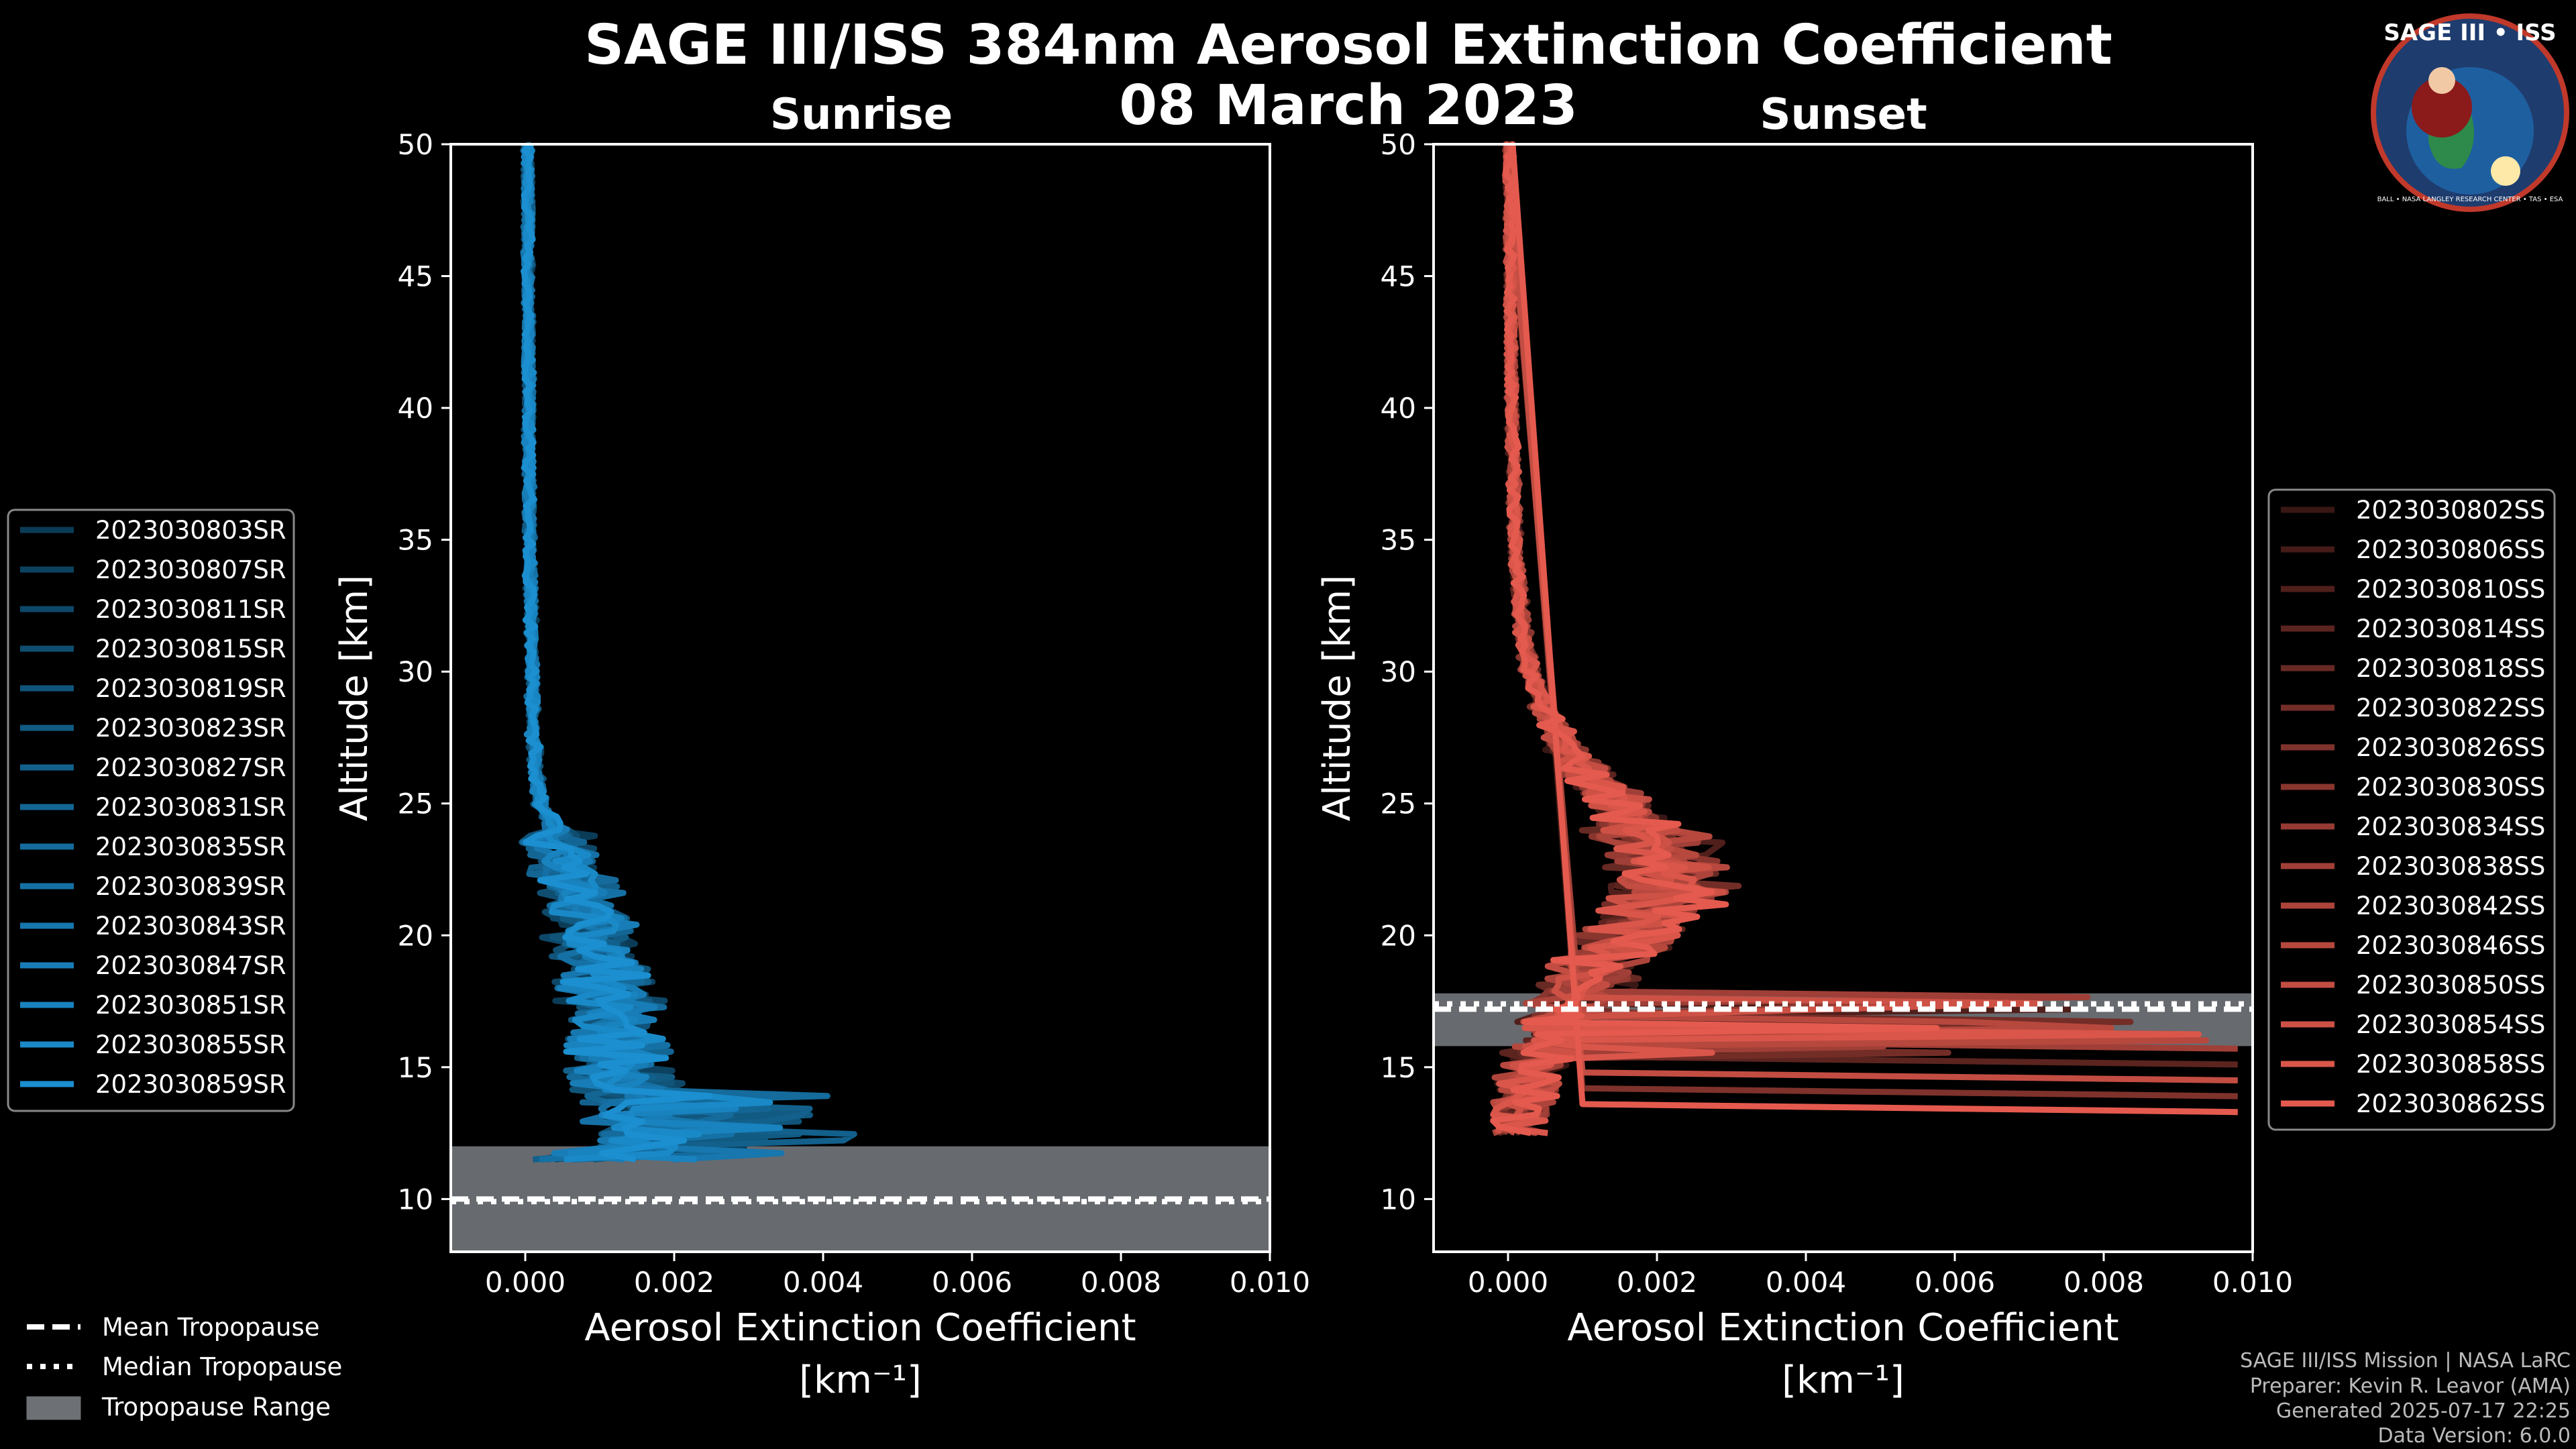 Image resolution: width=2576 pixels, height=1449 pixels. I want to click on legend-entry: 2023030846SS, so click(2450, 945).